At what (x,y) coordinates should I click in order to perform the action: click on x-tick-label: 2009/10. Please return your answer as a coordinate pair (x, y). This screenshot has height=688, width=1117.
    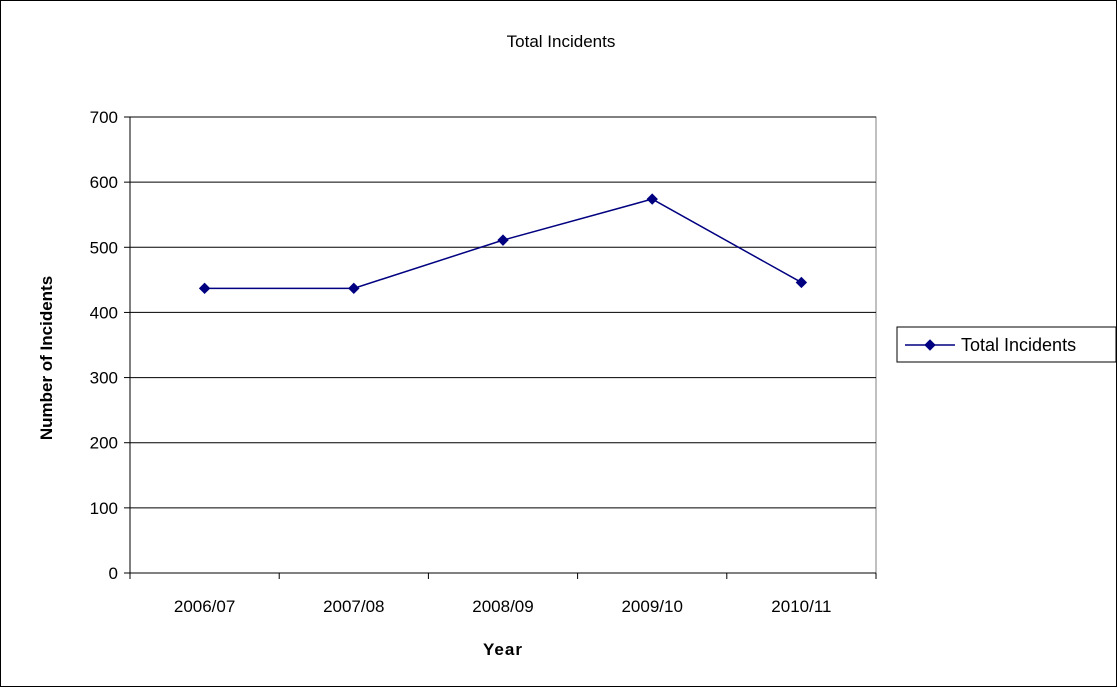
    Looking at the image, I should click on (651, 606).